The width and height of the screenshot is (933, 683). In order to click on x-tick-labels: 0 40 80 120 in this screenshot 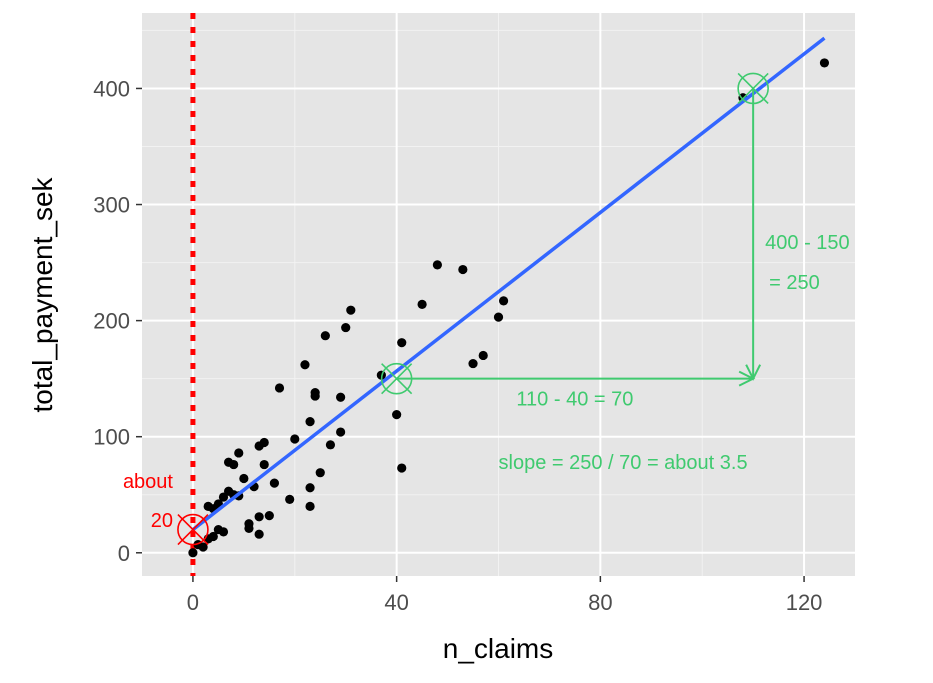, I will do `click(505, 602)`.